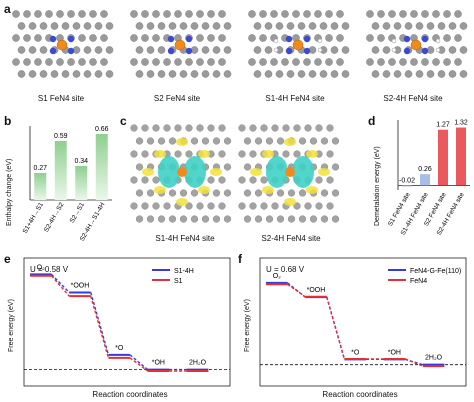 This screenshot has height=402, width=474. What do you see at coordinates (100, 324) in the screenshot?
I see `panel-e-connector` at bounding box center [100, 324].